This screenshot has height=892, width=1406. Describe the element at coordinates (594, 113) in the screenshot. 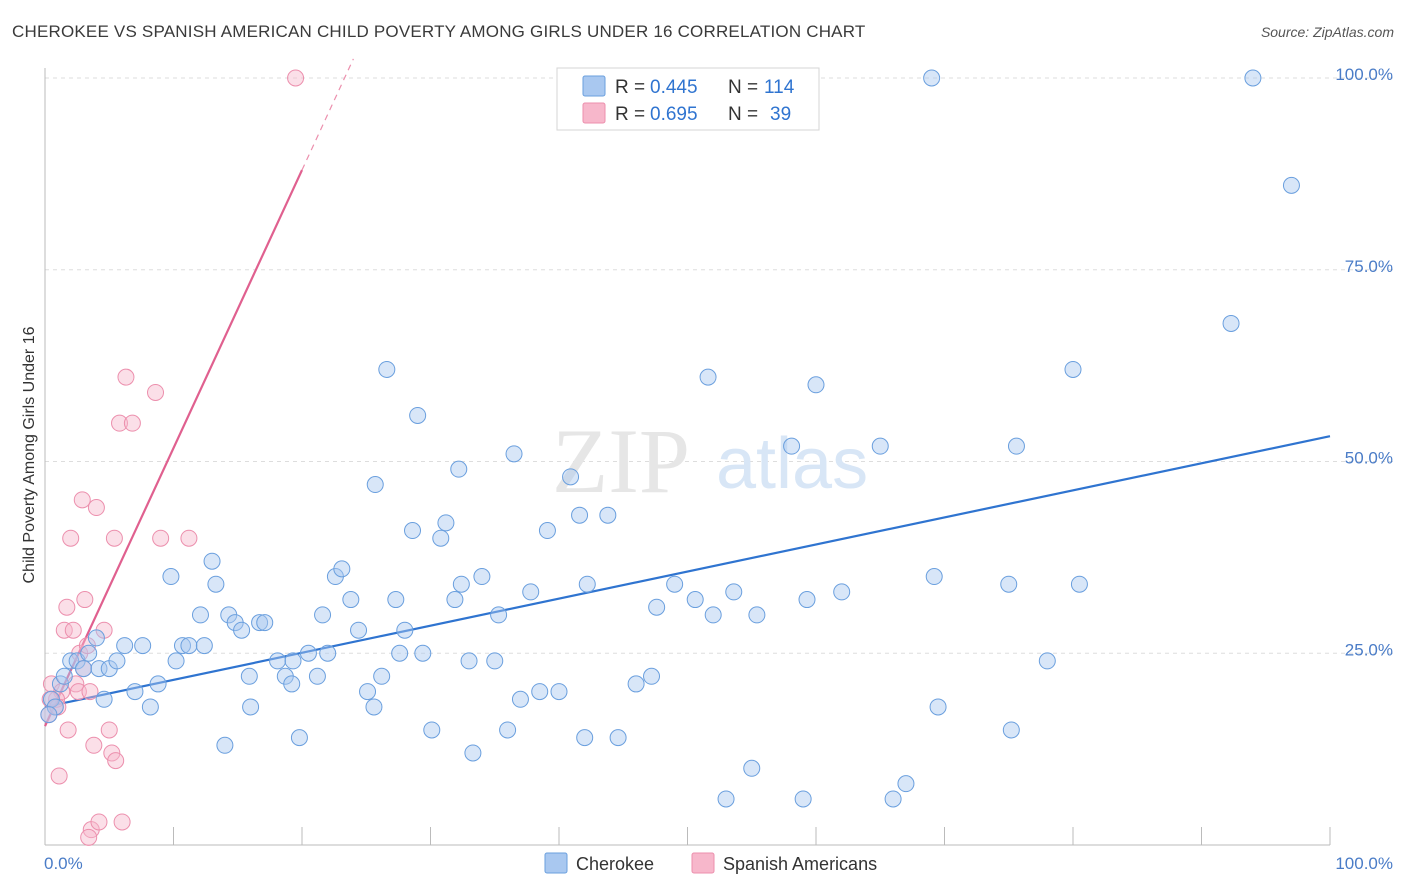

I see `legend-swatch-spanish` at that location.